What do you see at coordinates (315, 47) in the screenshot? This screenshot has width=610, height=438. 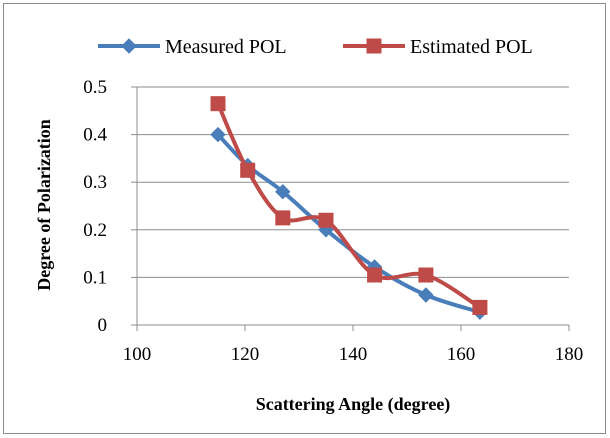 I see `legend: Measured POL Estimated POL` at bounding box center [315, 47].